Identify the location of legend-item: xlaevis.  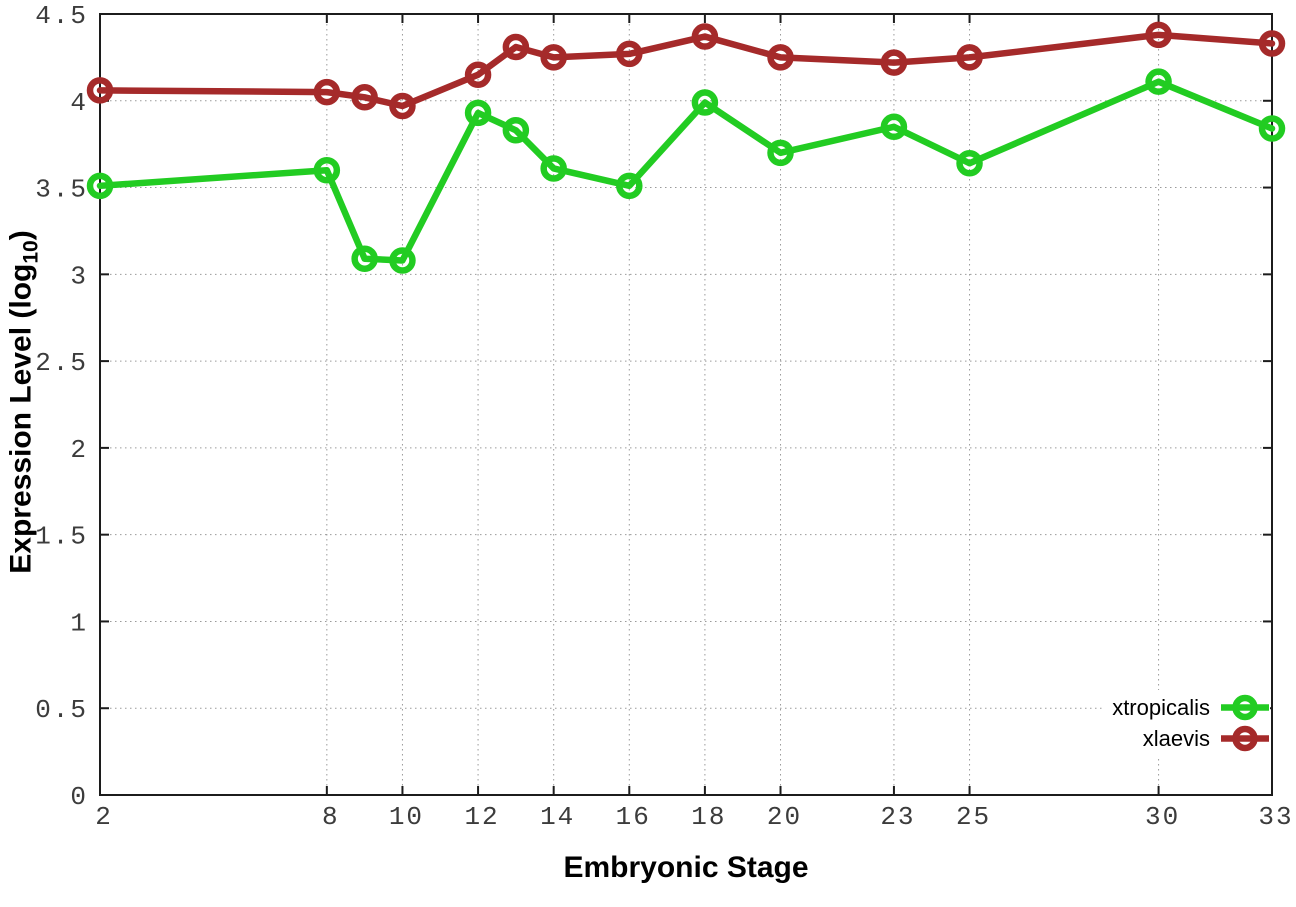
(1191, 738).